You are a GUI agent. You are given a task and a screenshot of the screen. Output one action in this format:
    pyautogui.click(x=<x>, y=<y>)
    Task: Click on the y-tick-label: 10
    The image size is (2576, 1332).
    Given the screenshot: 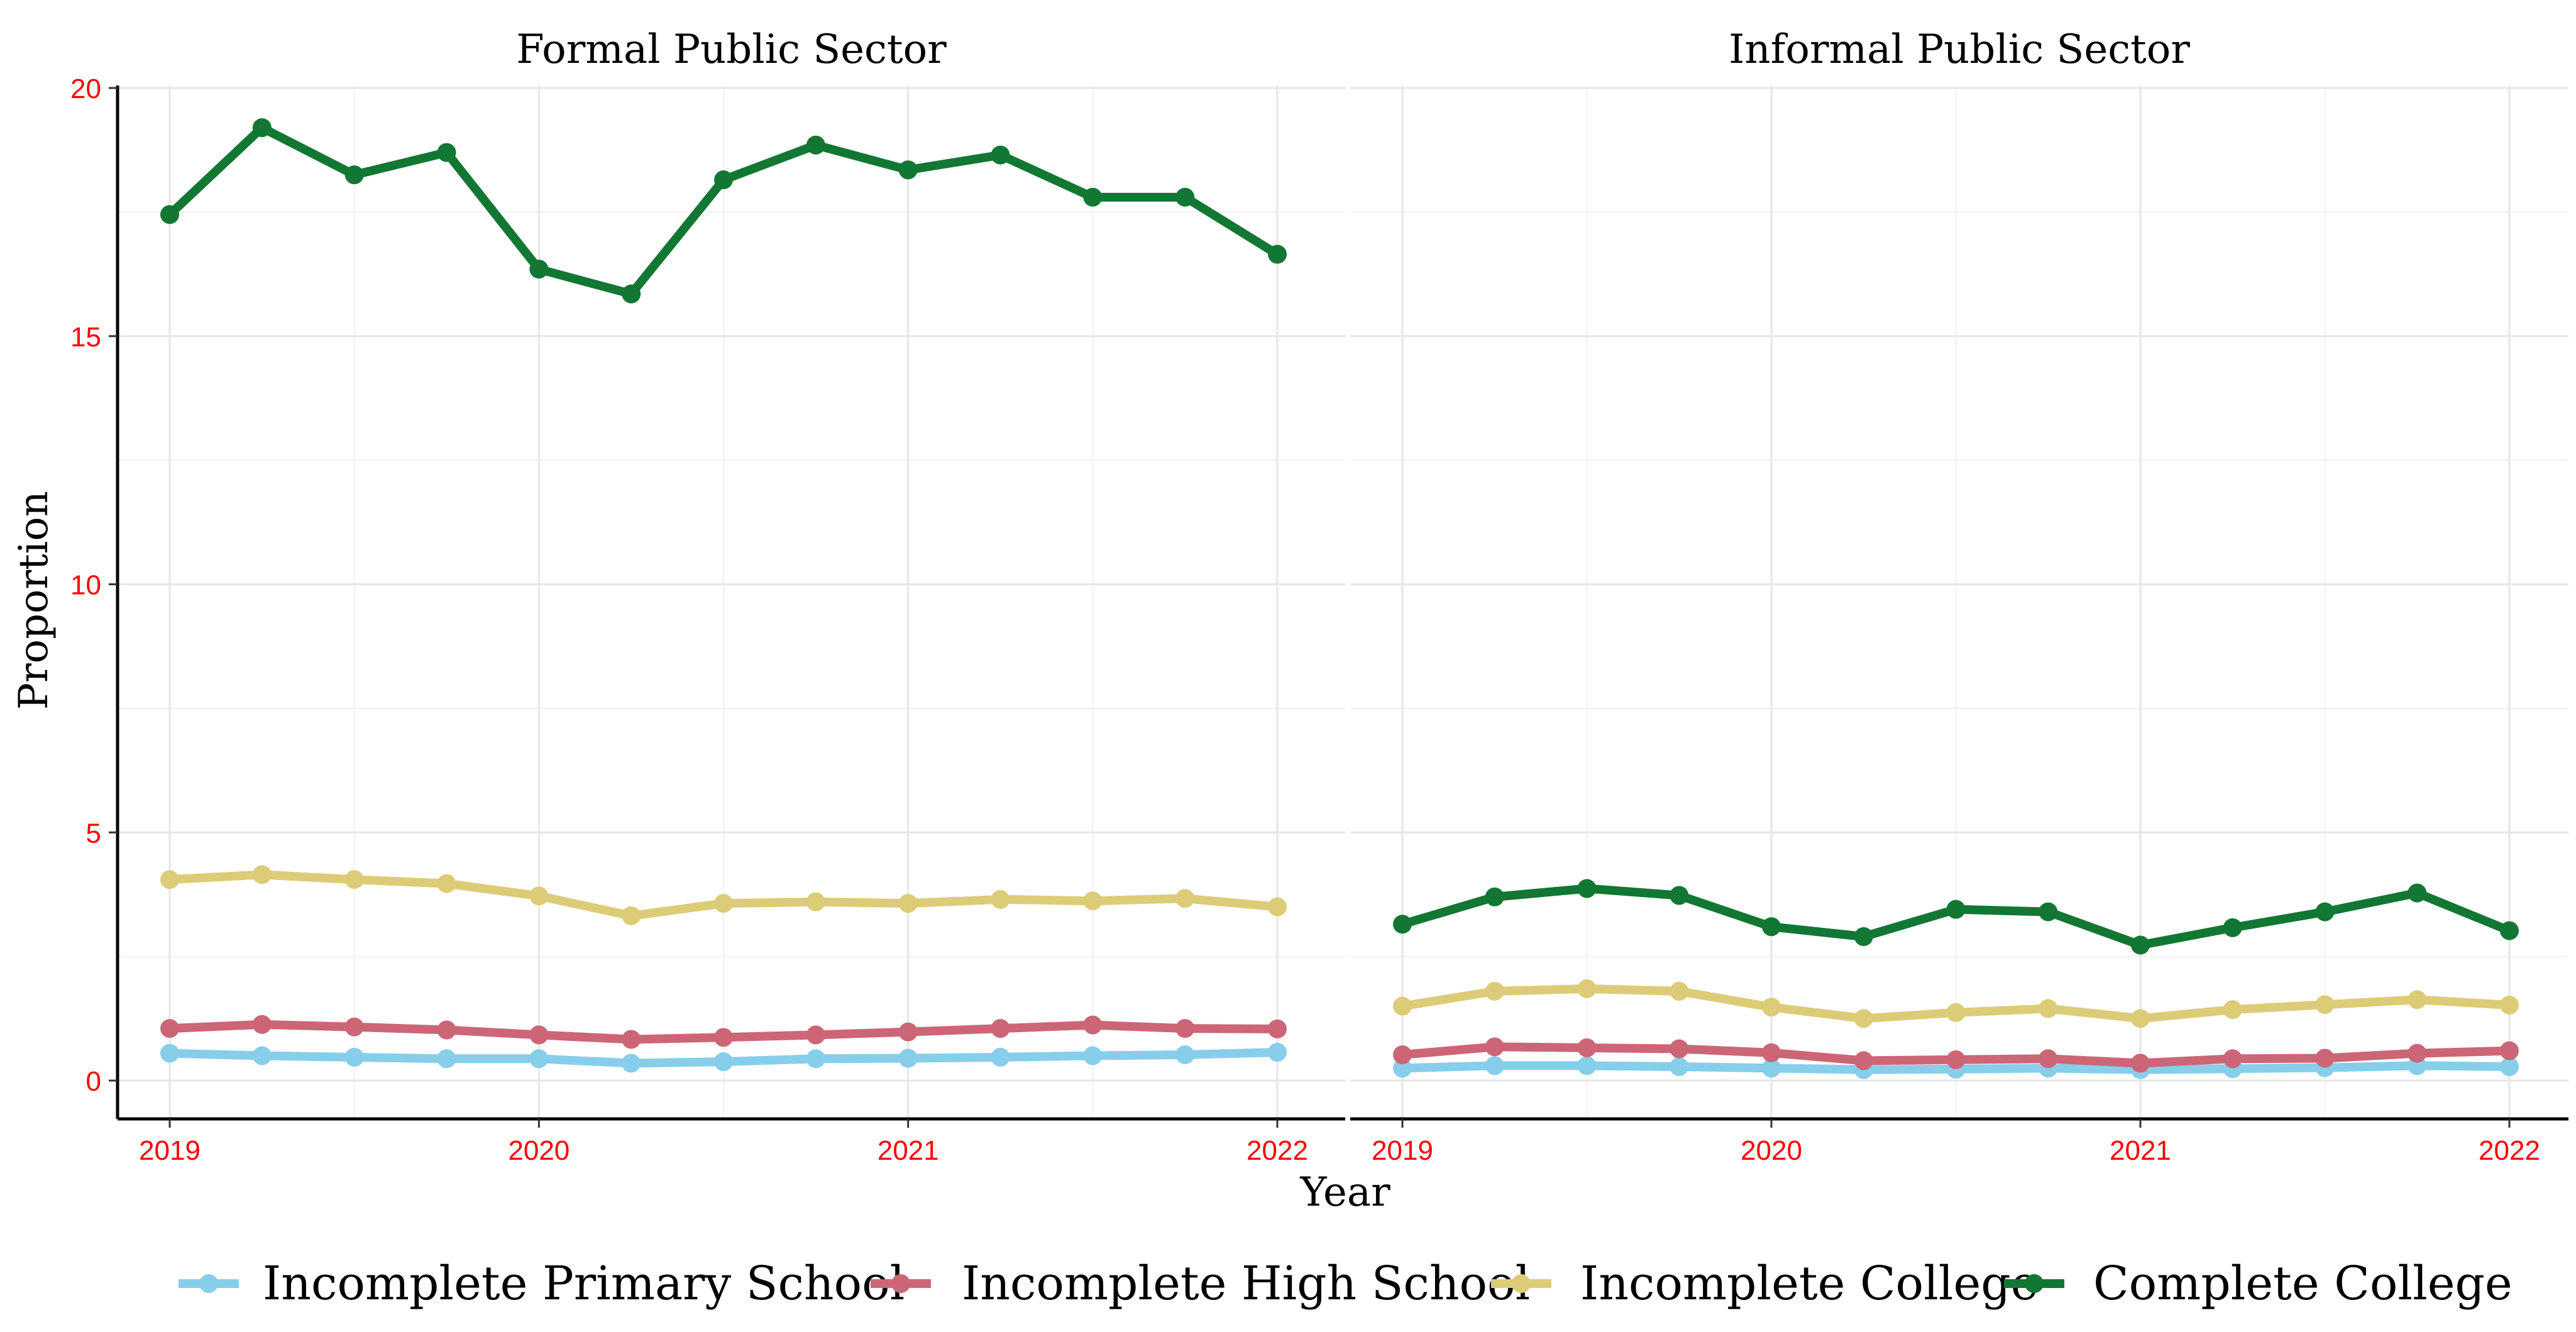 What is the action you would take?
    pyautogui.click(x=86, y=585)
    